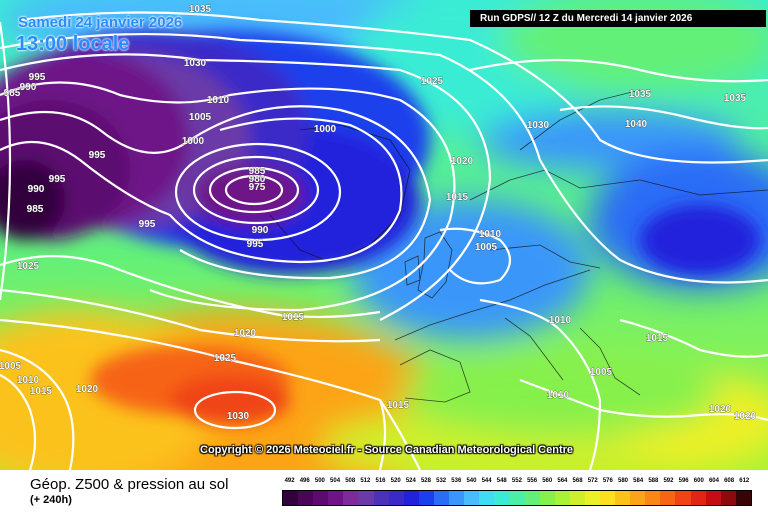 This screenshot has width=768, height=512. Describe the element at coordinates (304, 481) in the screenshot. I see `scale-label: 496` at that location.